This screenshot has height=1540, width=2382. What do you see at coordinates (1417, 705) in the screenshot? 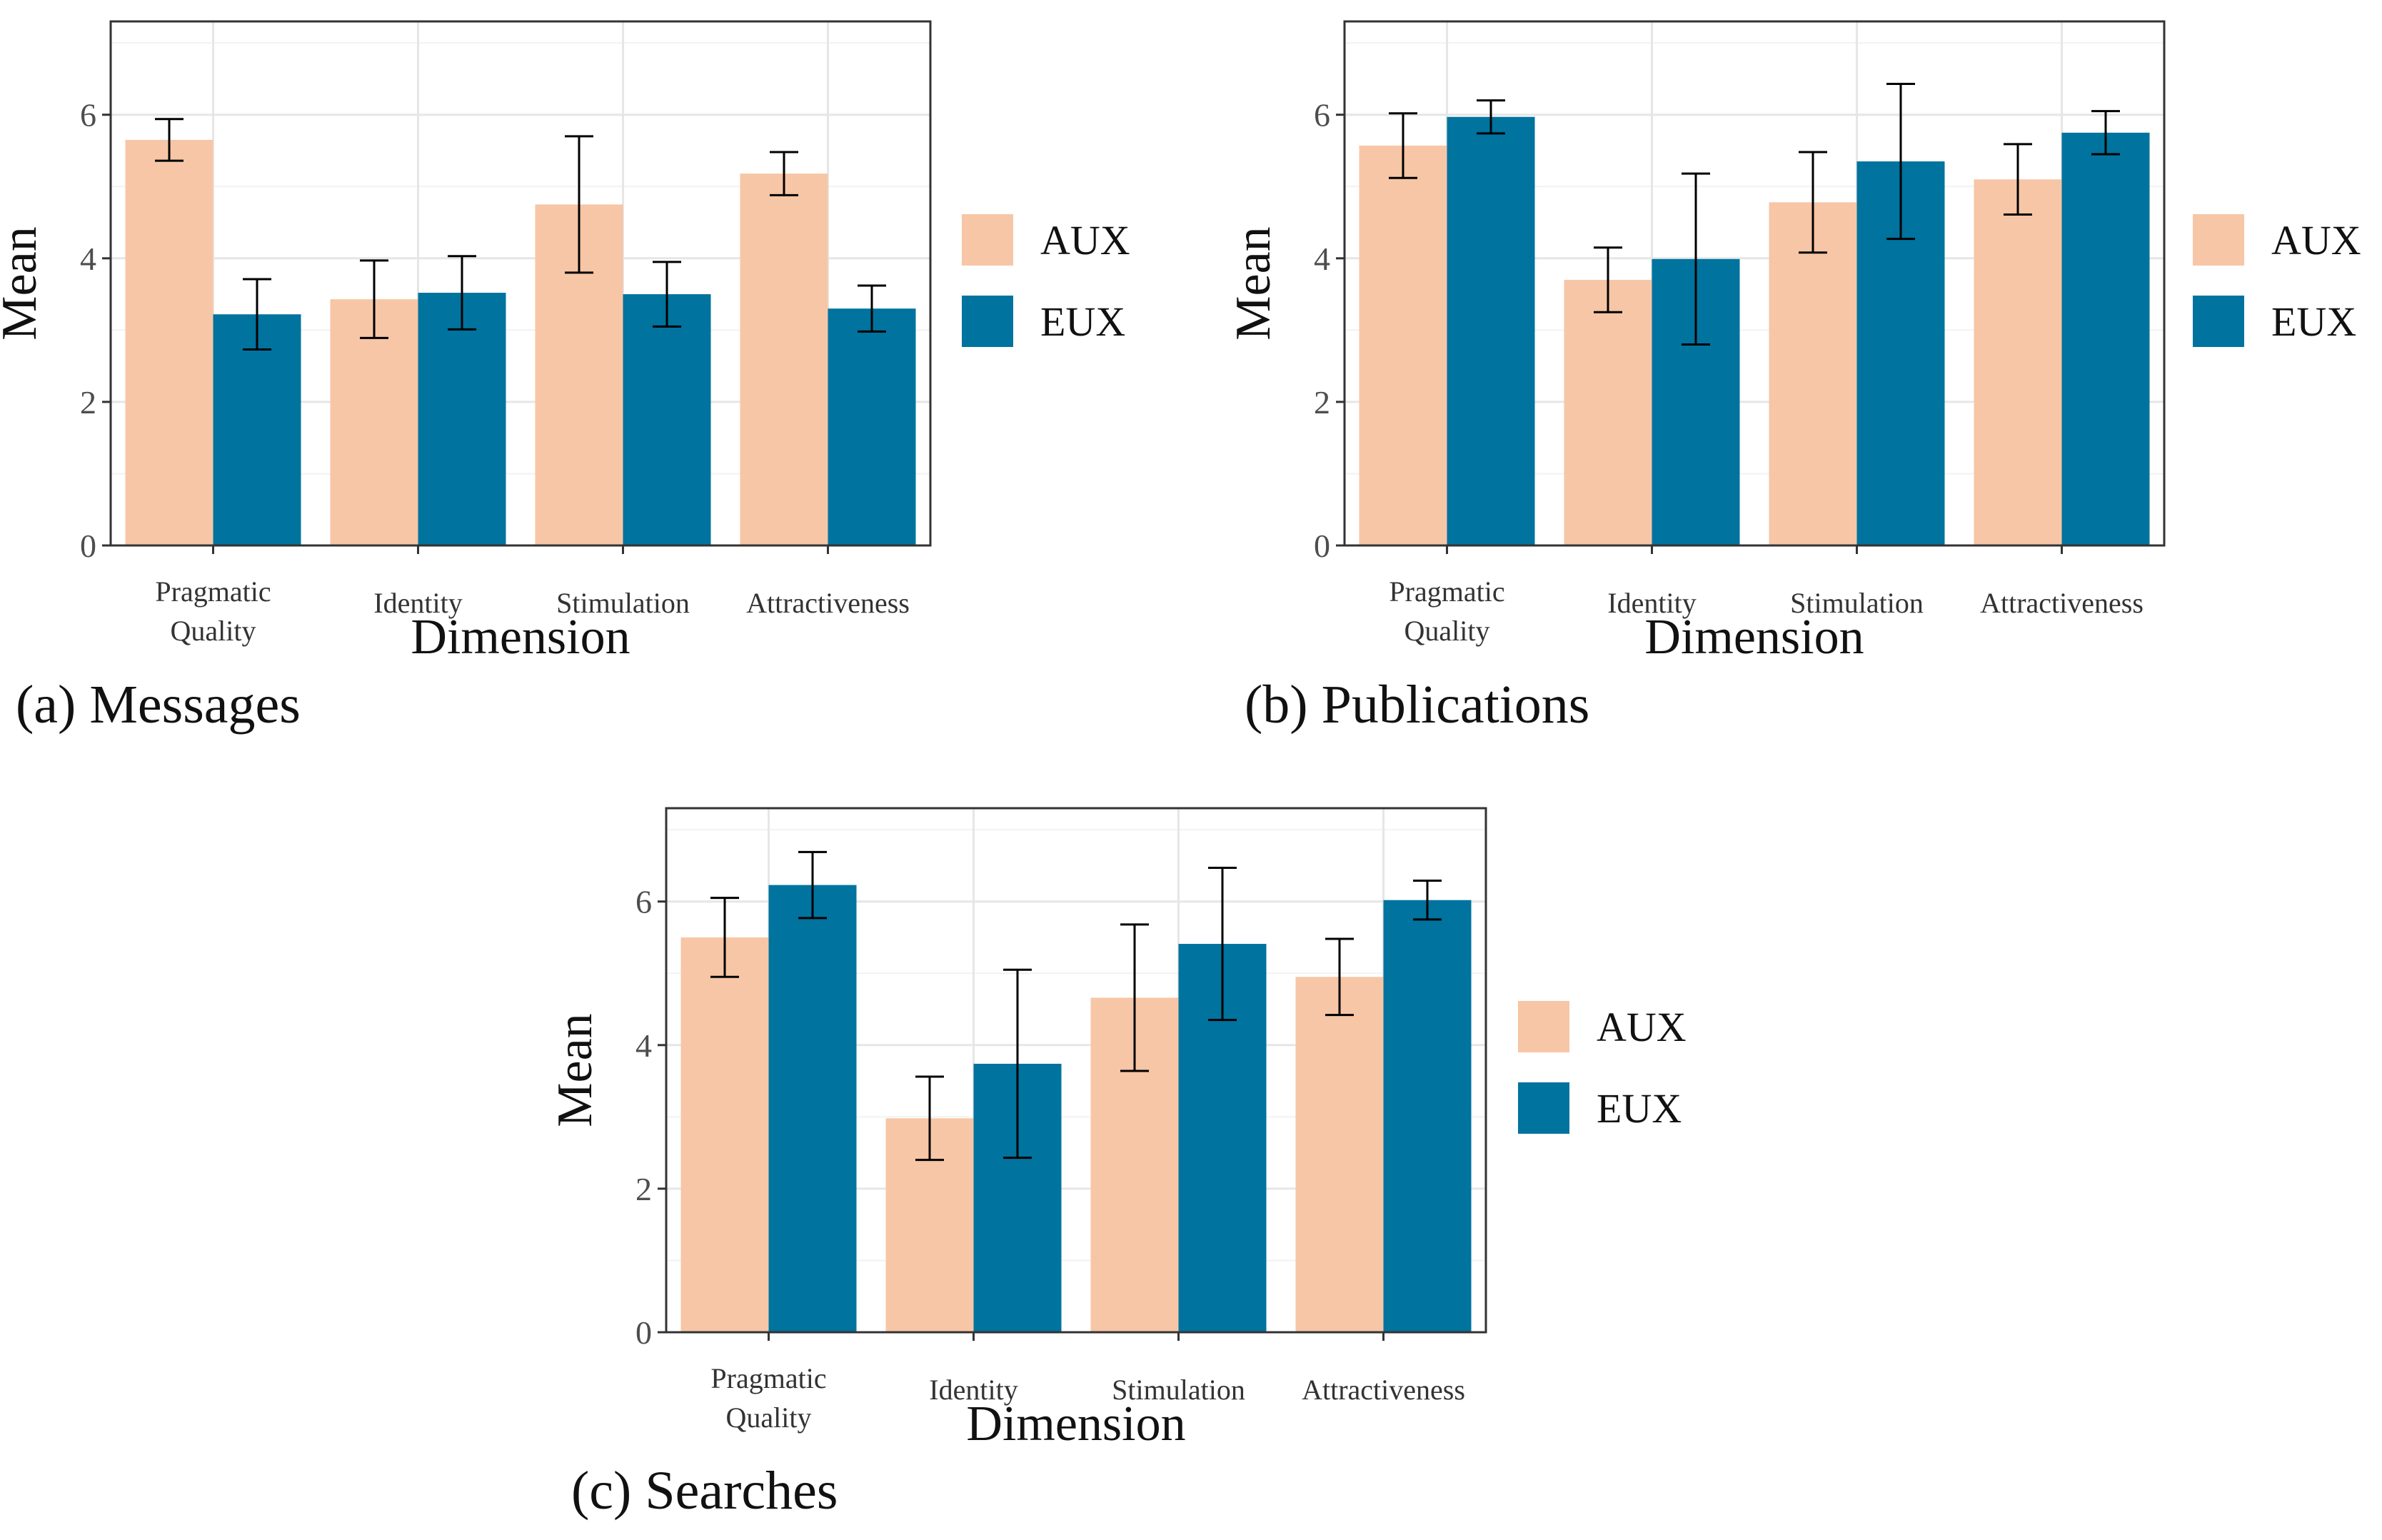
I see `panel-caption: (b) Publications` at bounding box center [1417, 705].